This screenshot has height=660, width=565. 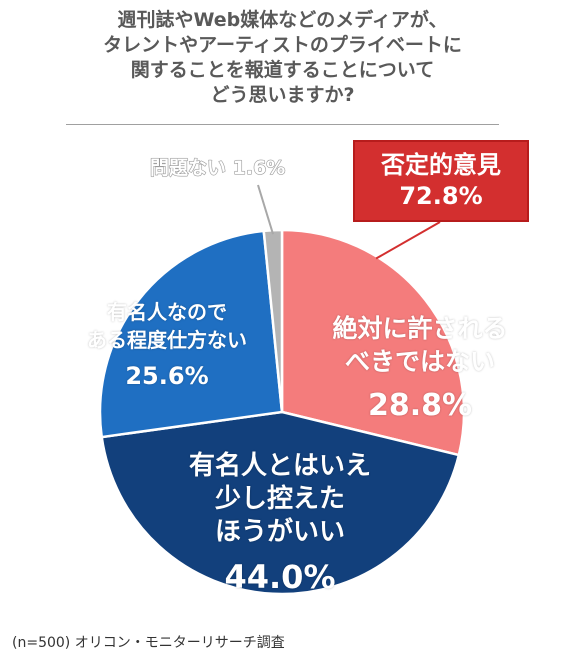 I want to click on slice-value-should-refrain: 44.0%, so click(x=280, y=577).